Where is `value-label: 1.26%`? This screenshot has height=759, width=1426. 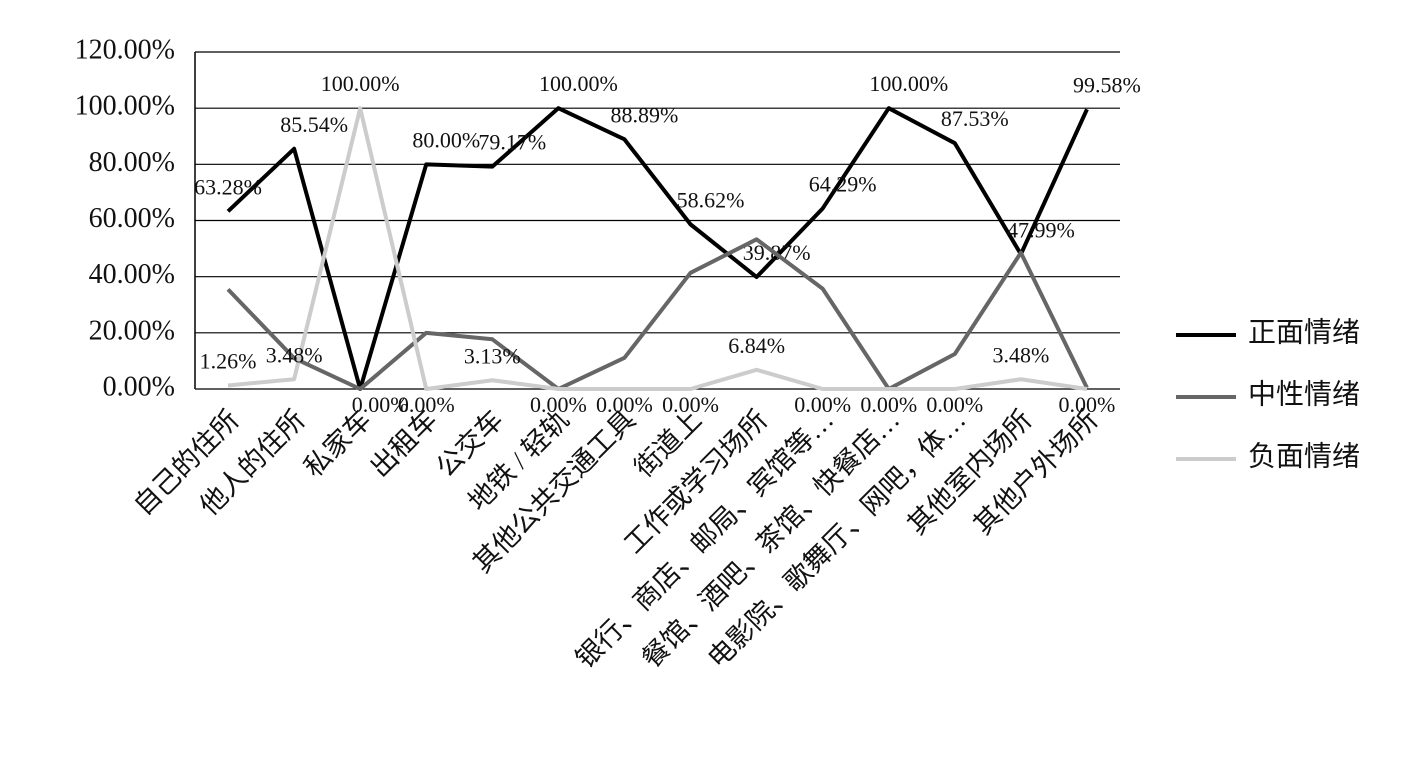
value-label: 1.26% is located at coordinates (228, 361).